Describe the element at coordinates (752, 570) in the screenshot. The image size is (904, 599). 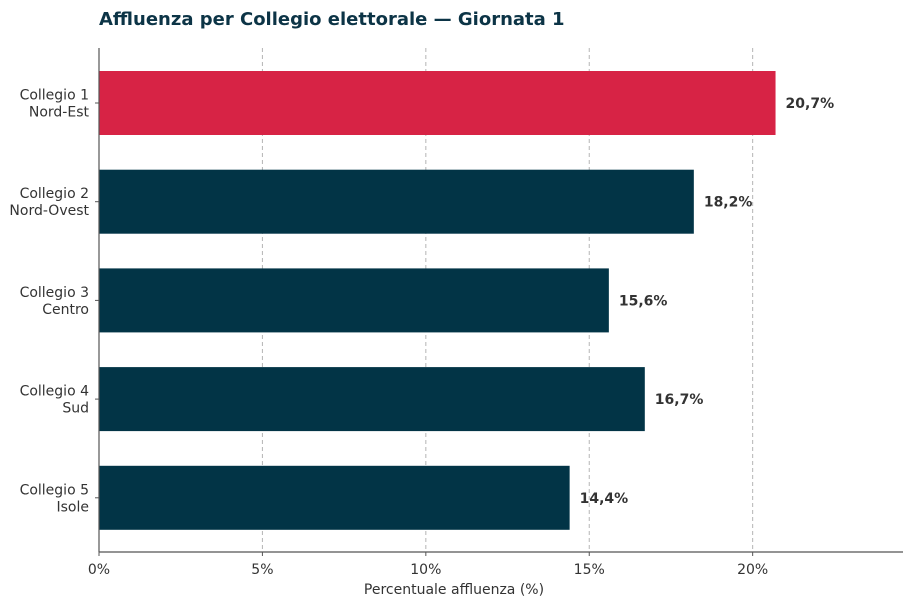
I see `x-tick-label-20: 20%` at that location.